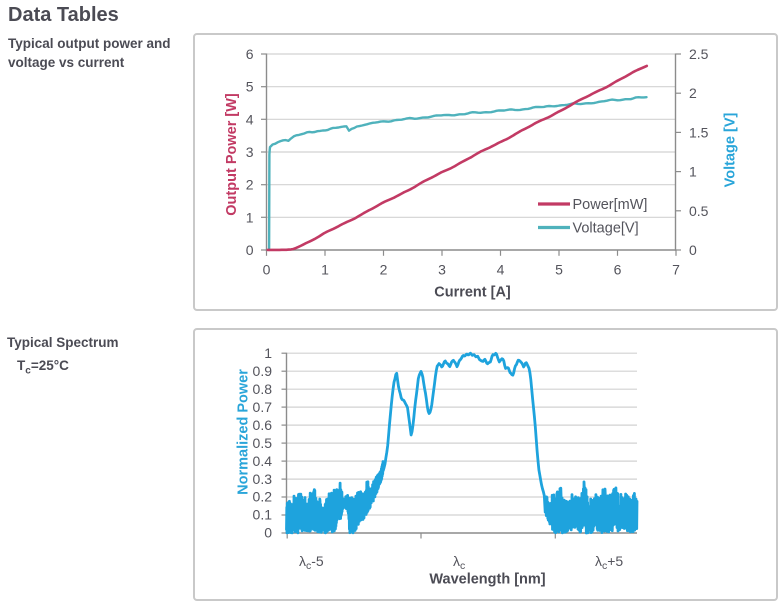  I want to click on svg-text: 0.3, so click(263, 479).